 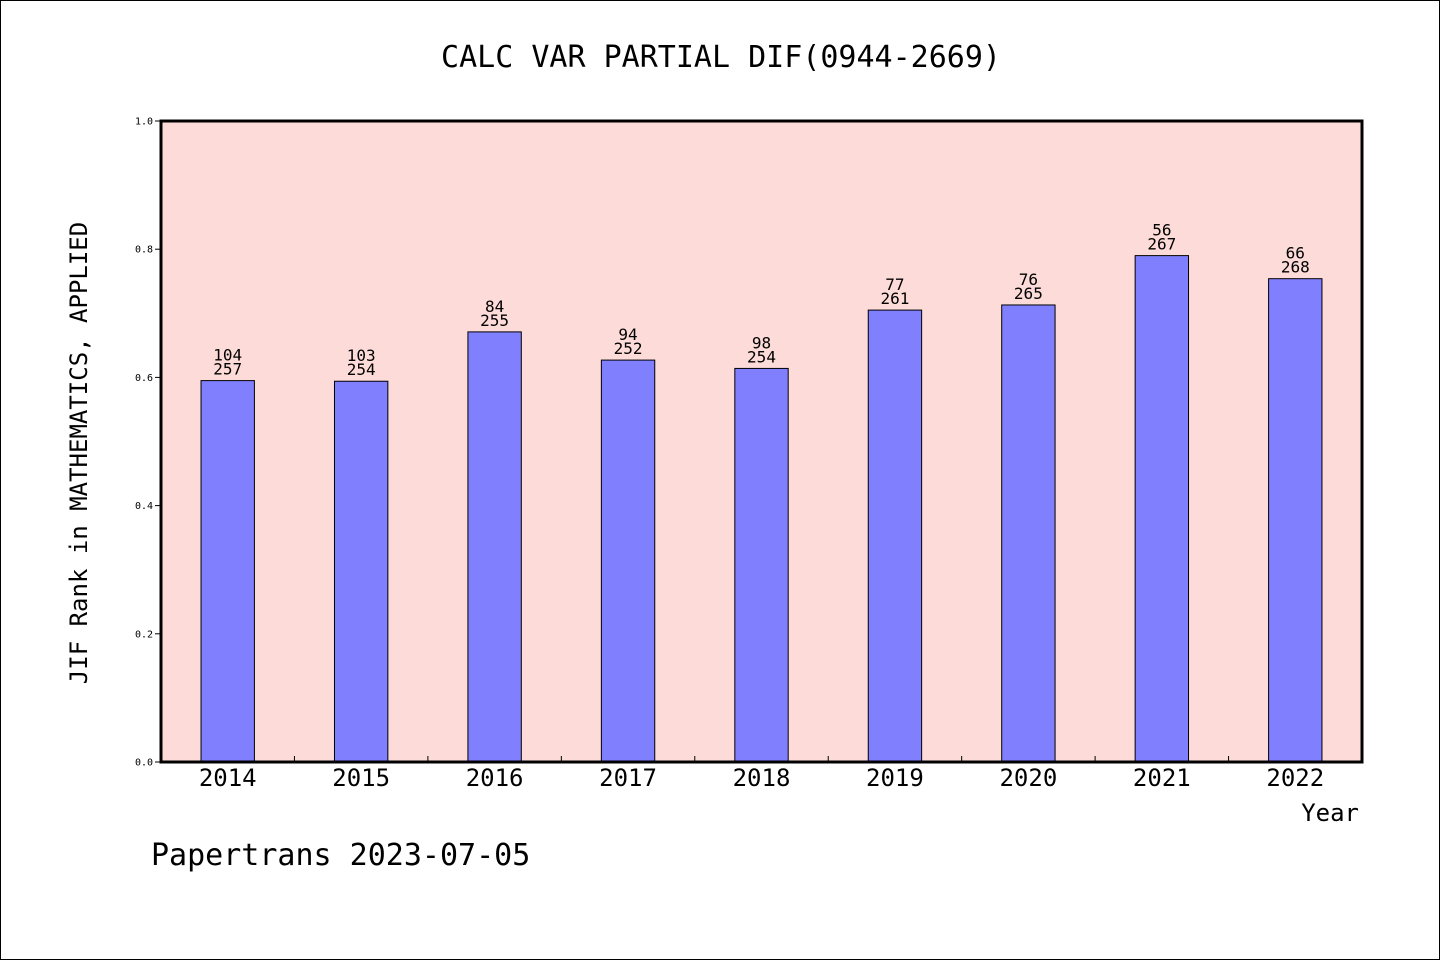 What do you see at coordinates (1295, 520) in the screenshot?
I see `bar-2022` at bounding box center [1295, 520].